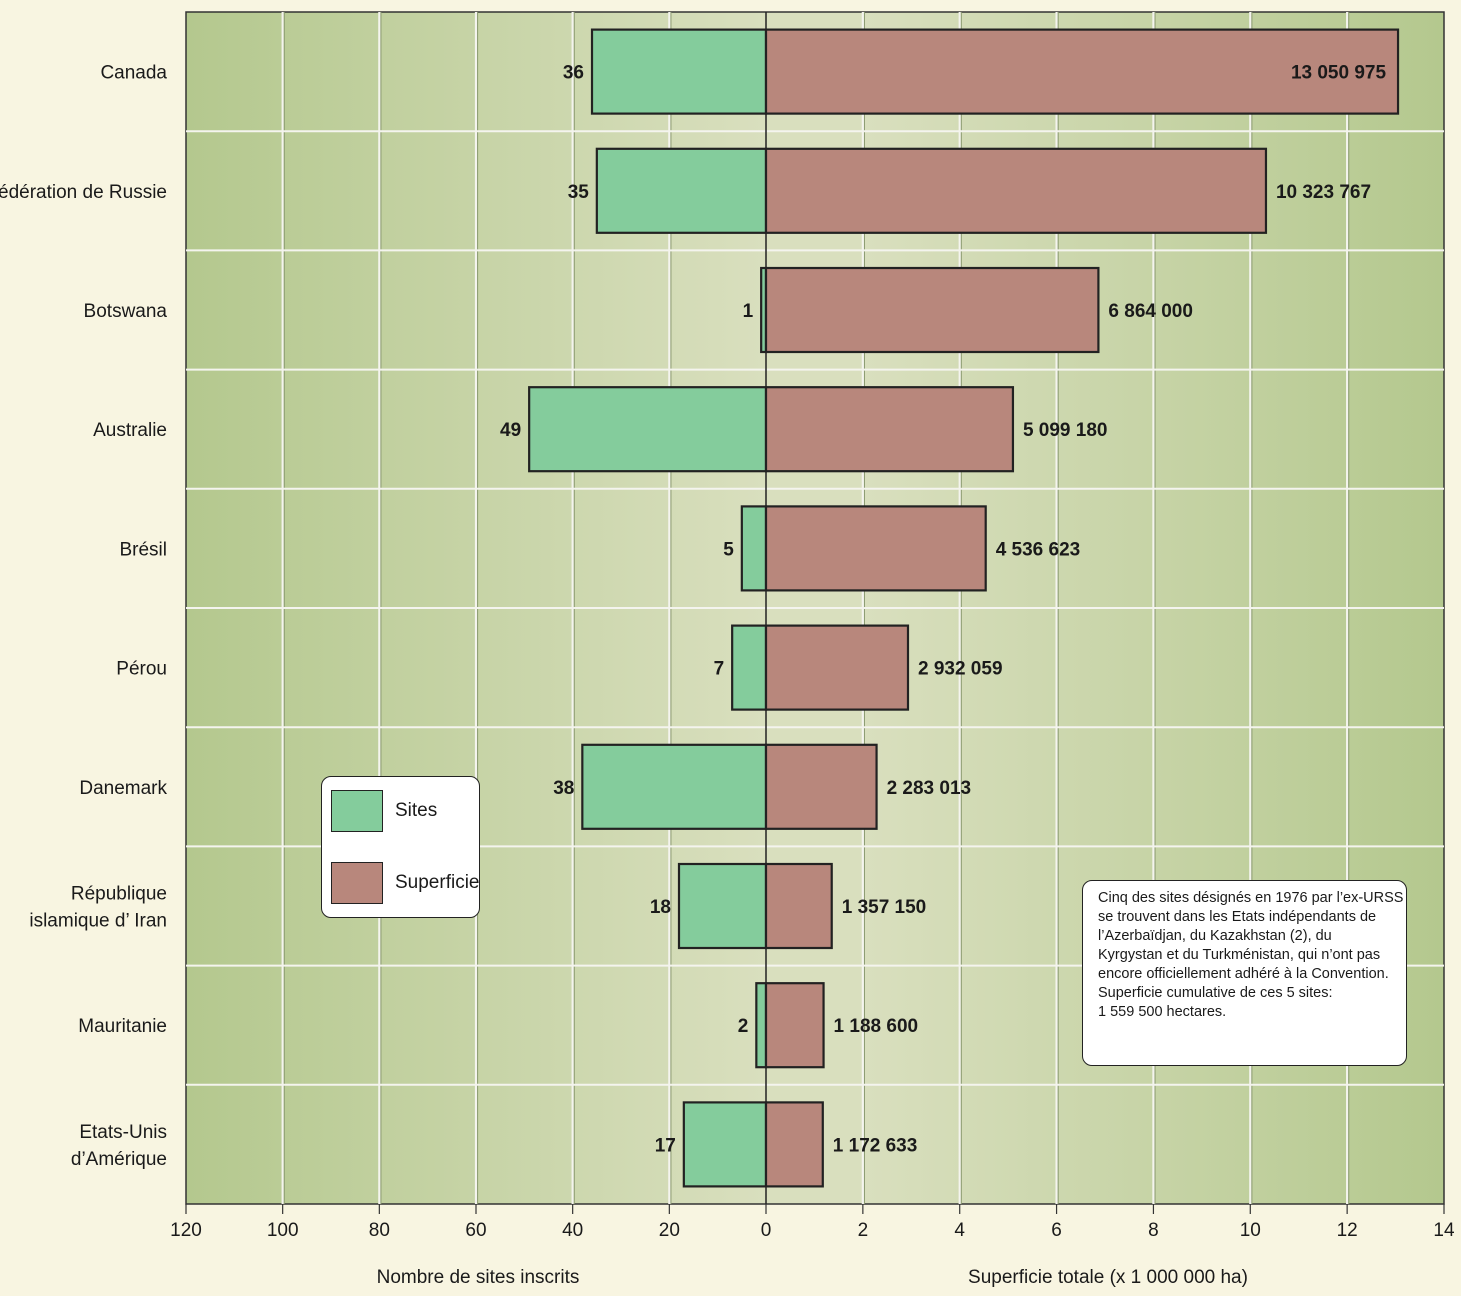 This screenshot has height=1296, width=1461. I want to click on data-label-superficie: 4 536 623, so click(1038, 549).